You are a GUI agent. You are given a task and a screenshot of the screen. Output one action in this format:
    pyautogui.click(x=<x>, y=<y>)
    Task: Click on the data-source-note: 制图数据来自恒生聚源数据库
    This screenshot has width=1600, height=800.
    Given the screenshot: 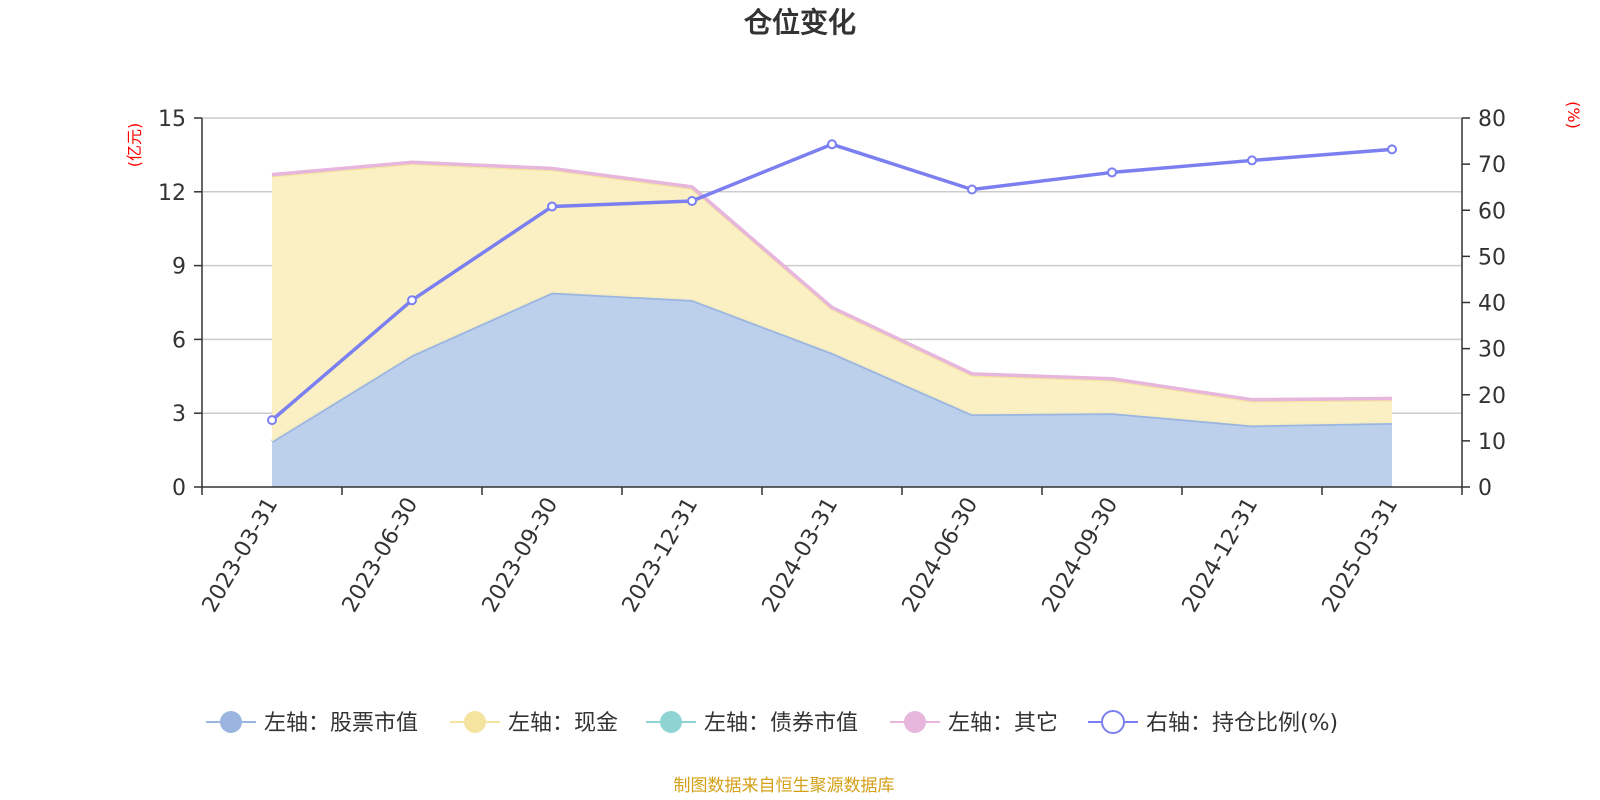 What is the action you would take?
    pyautogui.click(x=784, y=786)
    